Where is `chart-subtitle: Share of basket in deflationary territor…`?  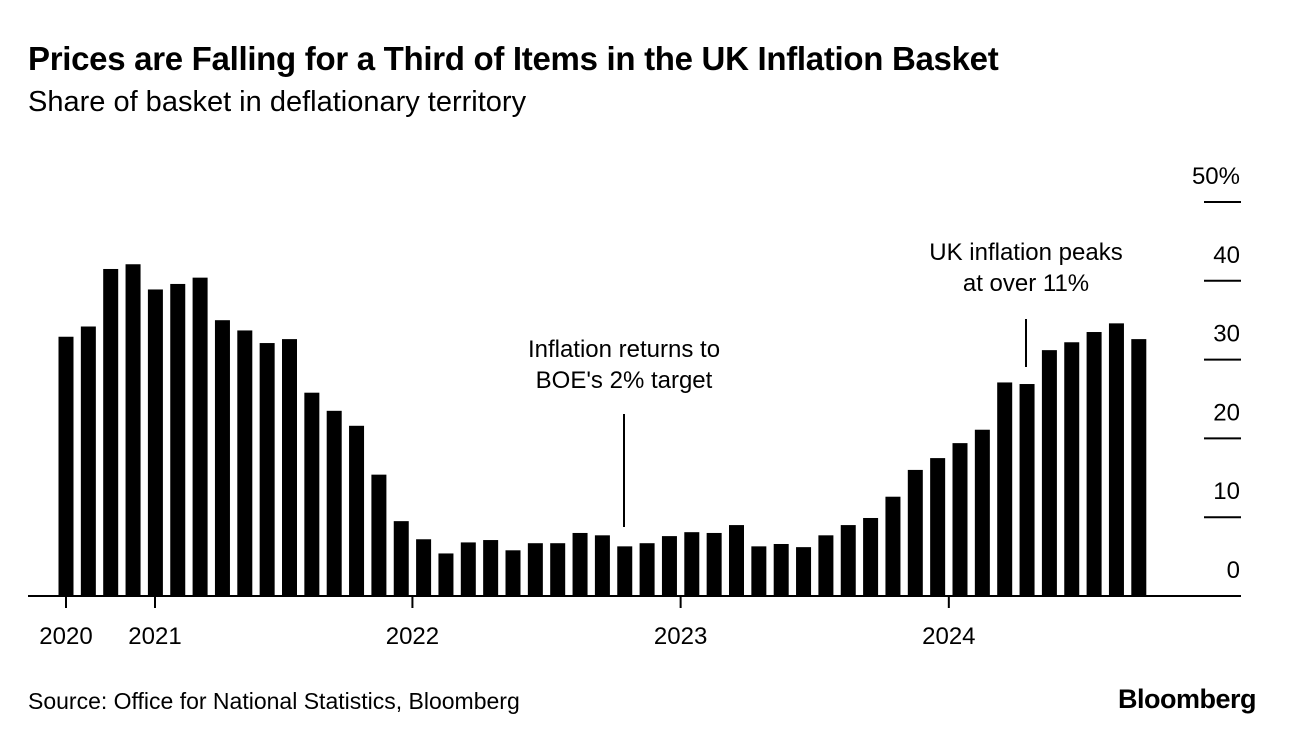
chart-subtitle: Share of basket in deflationary territor… is located at coordinates (277, 102).